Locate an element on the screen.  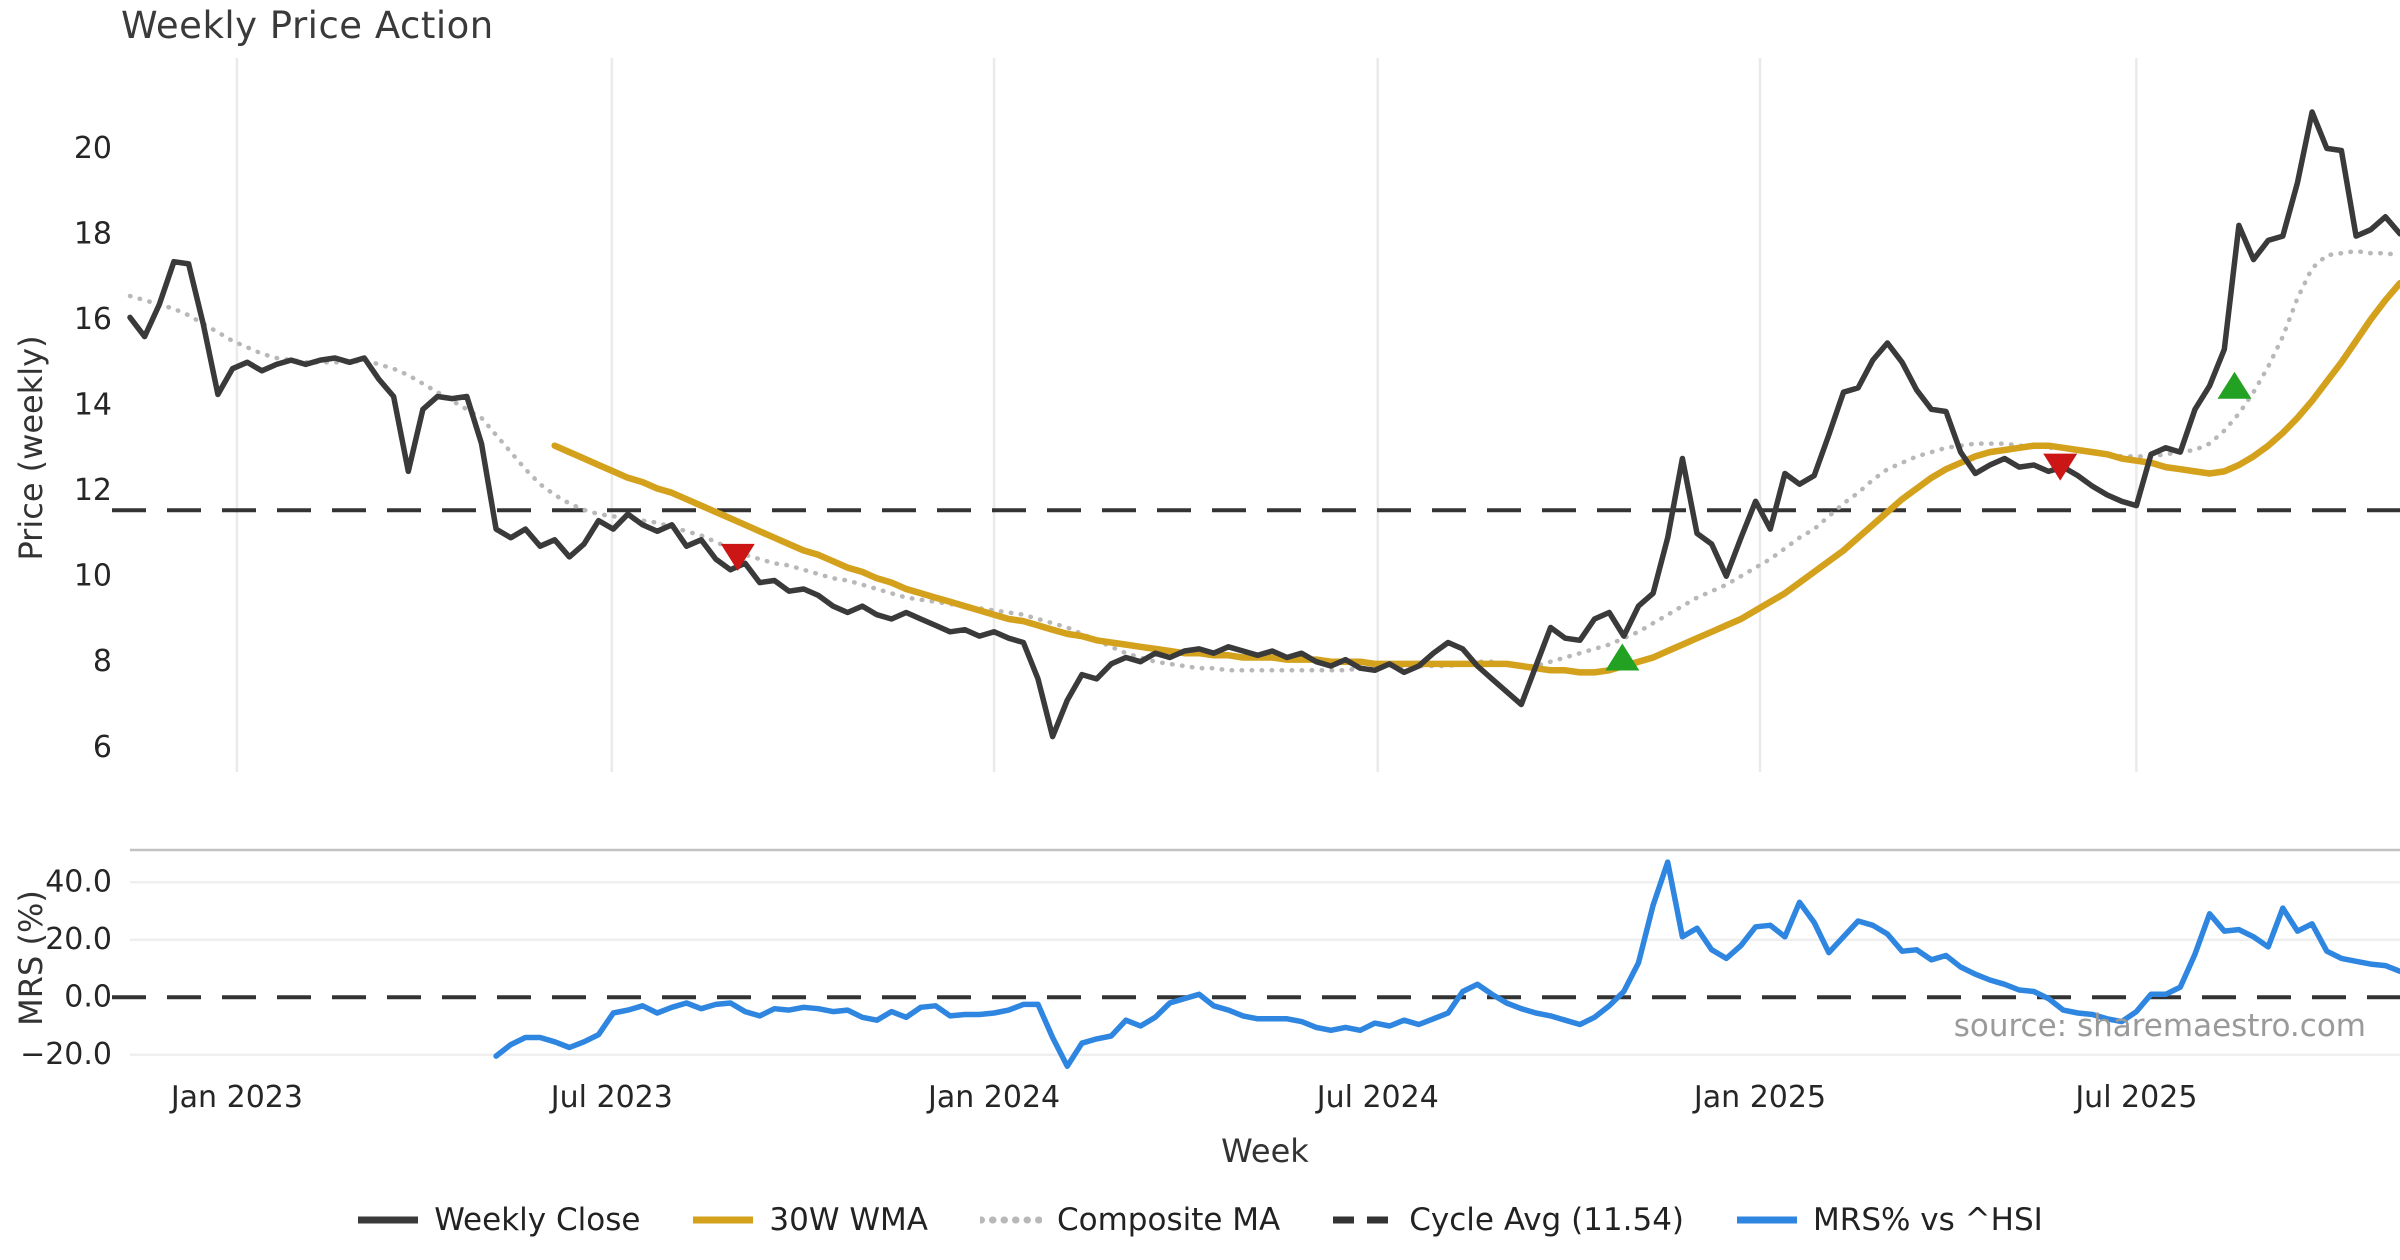
x-tick-label: Jul 2024 is located at coordinates (1377, 1097).